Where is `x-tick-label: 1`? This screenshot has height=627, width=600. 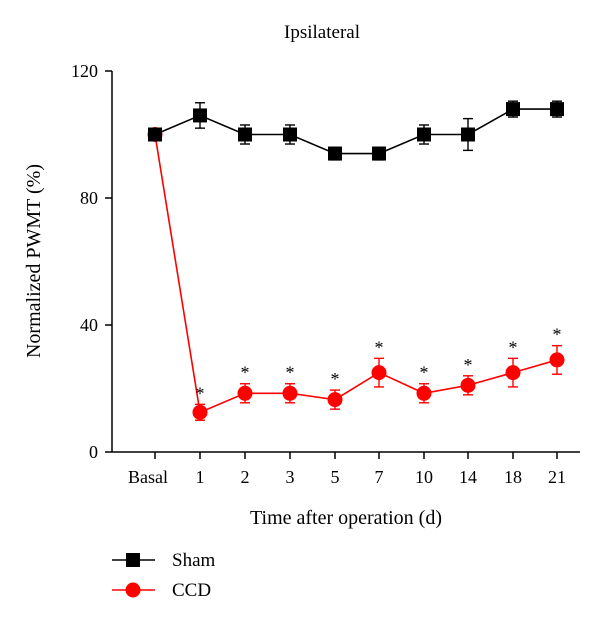
x-tick-label: 1 is located at coordinates (200, 477).